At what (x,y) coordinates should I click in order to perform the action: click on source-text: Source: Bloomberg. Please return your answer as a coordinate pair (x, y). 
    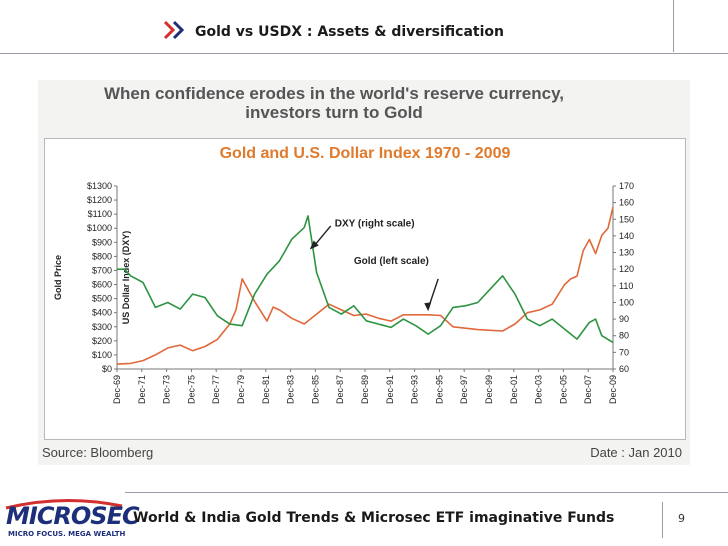
    Looking at the image, I should click on (98, 452).